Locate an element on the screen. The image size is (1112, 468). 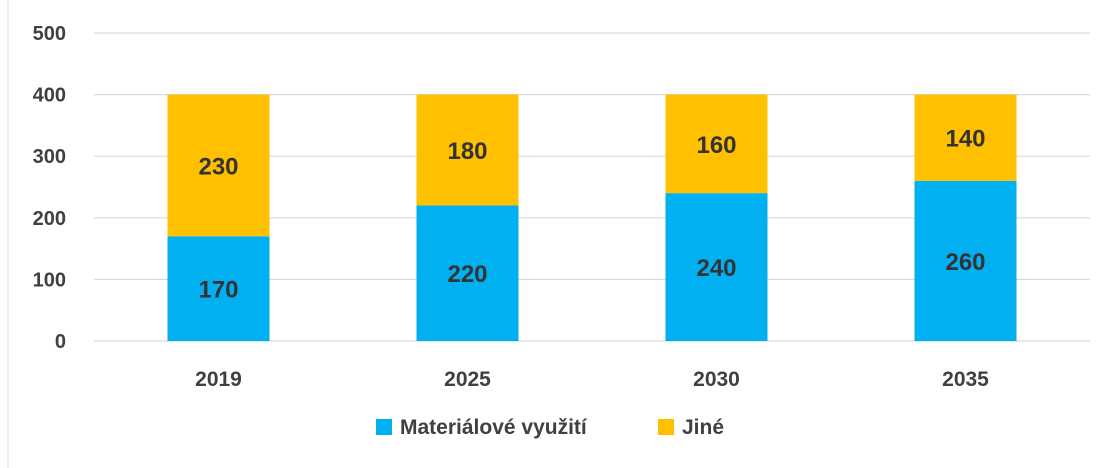
y-tick-label: 200 is located at coordinates (49, 219).